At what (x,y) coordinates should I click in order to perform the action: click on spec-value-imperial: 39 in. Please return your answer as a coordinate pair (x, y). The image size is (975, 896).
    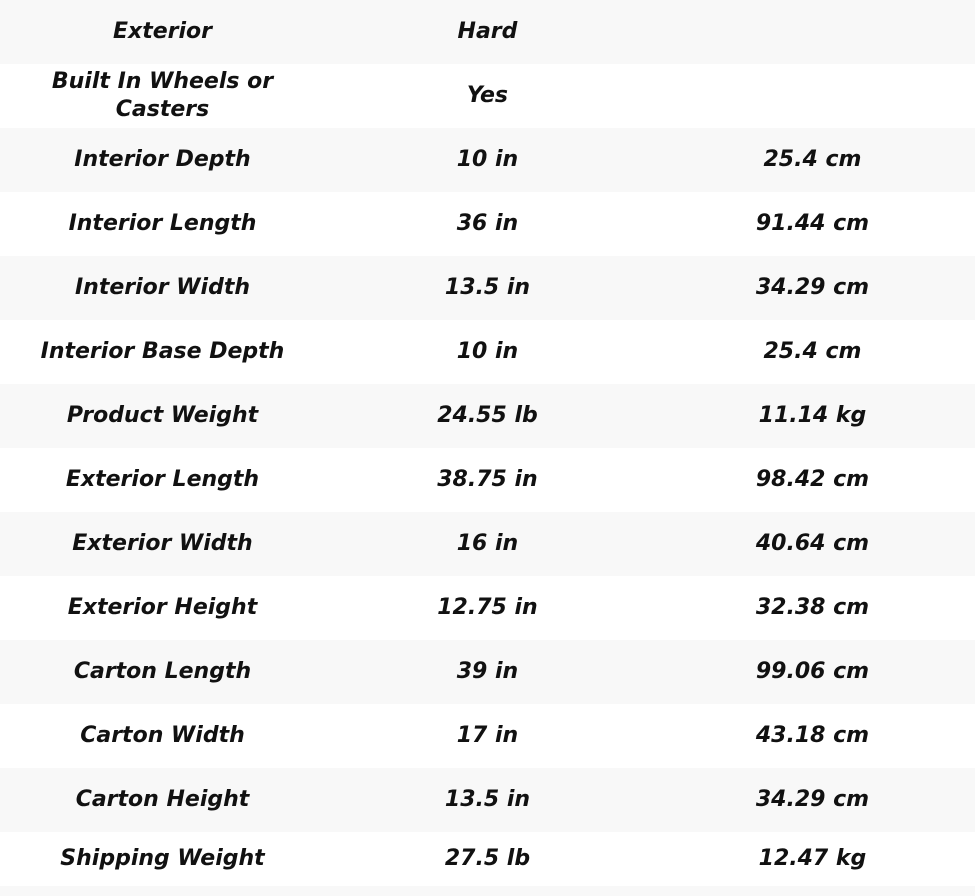
    Looking at the image, I should click on (487, 671).